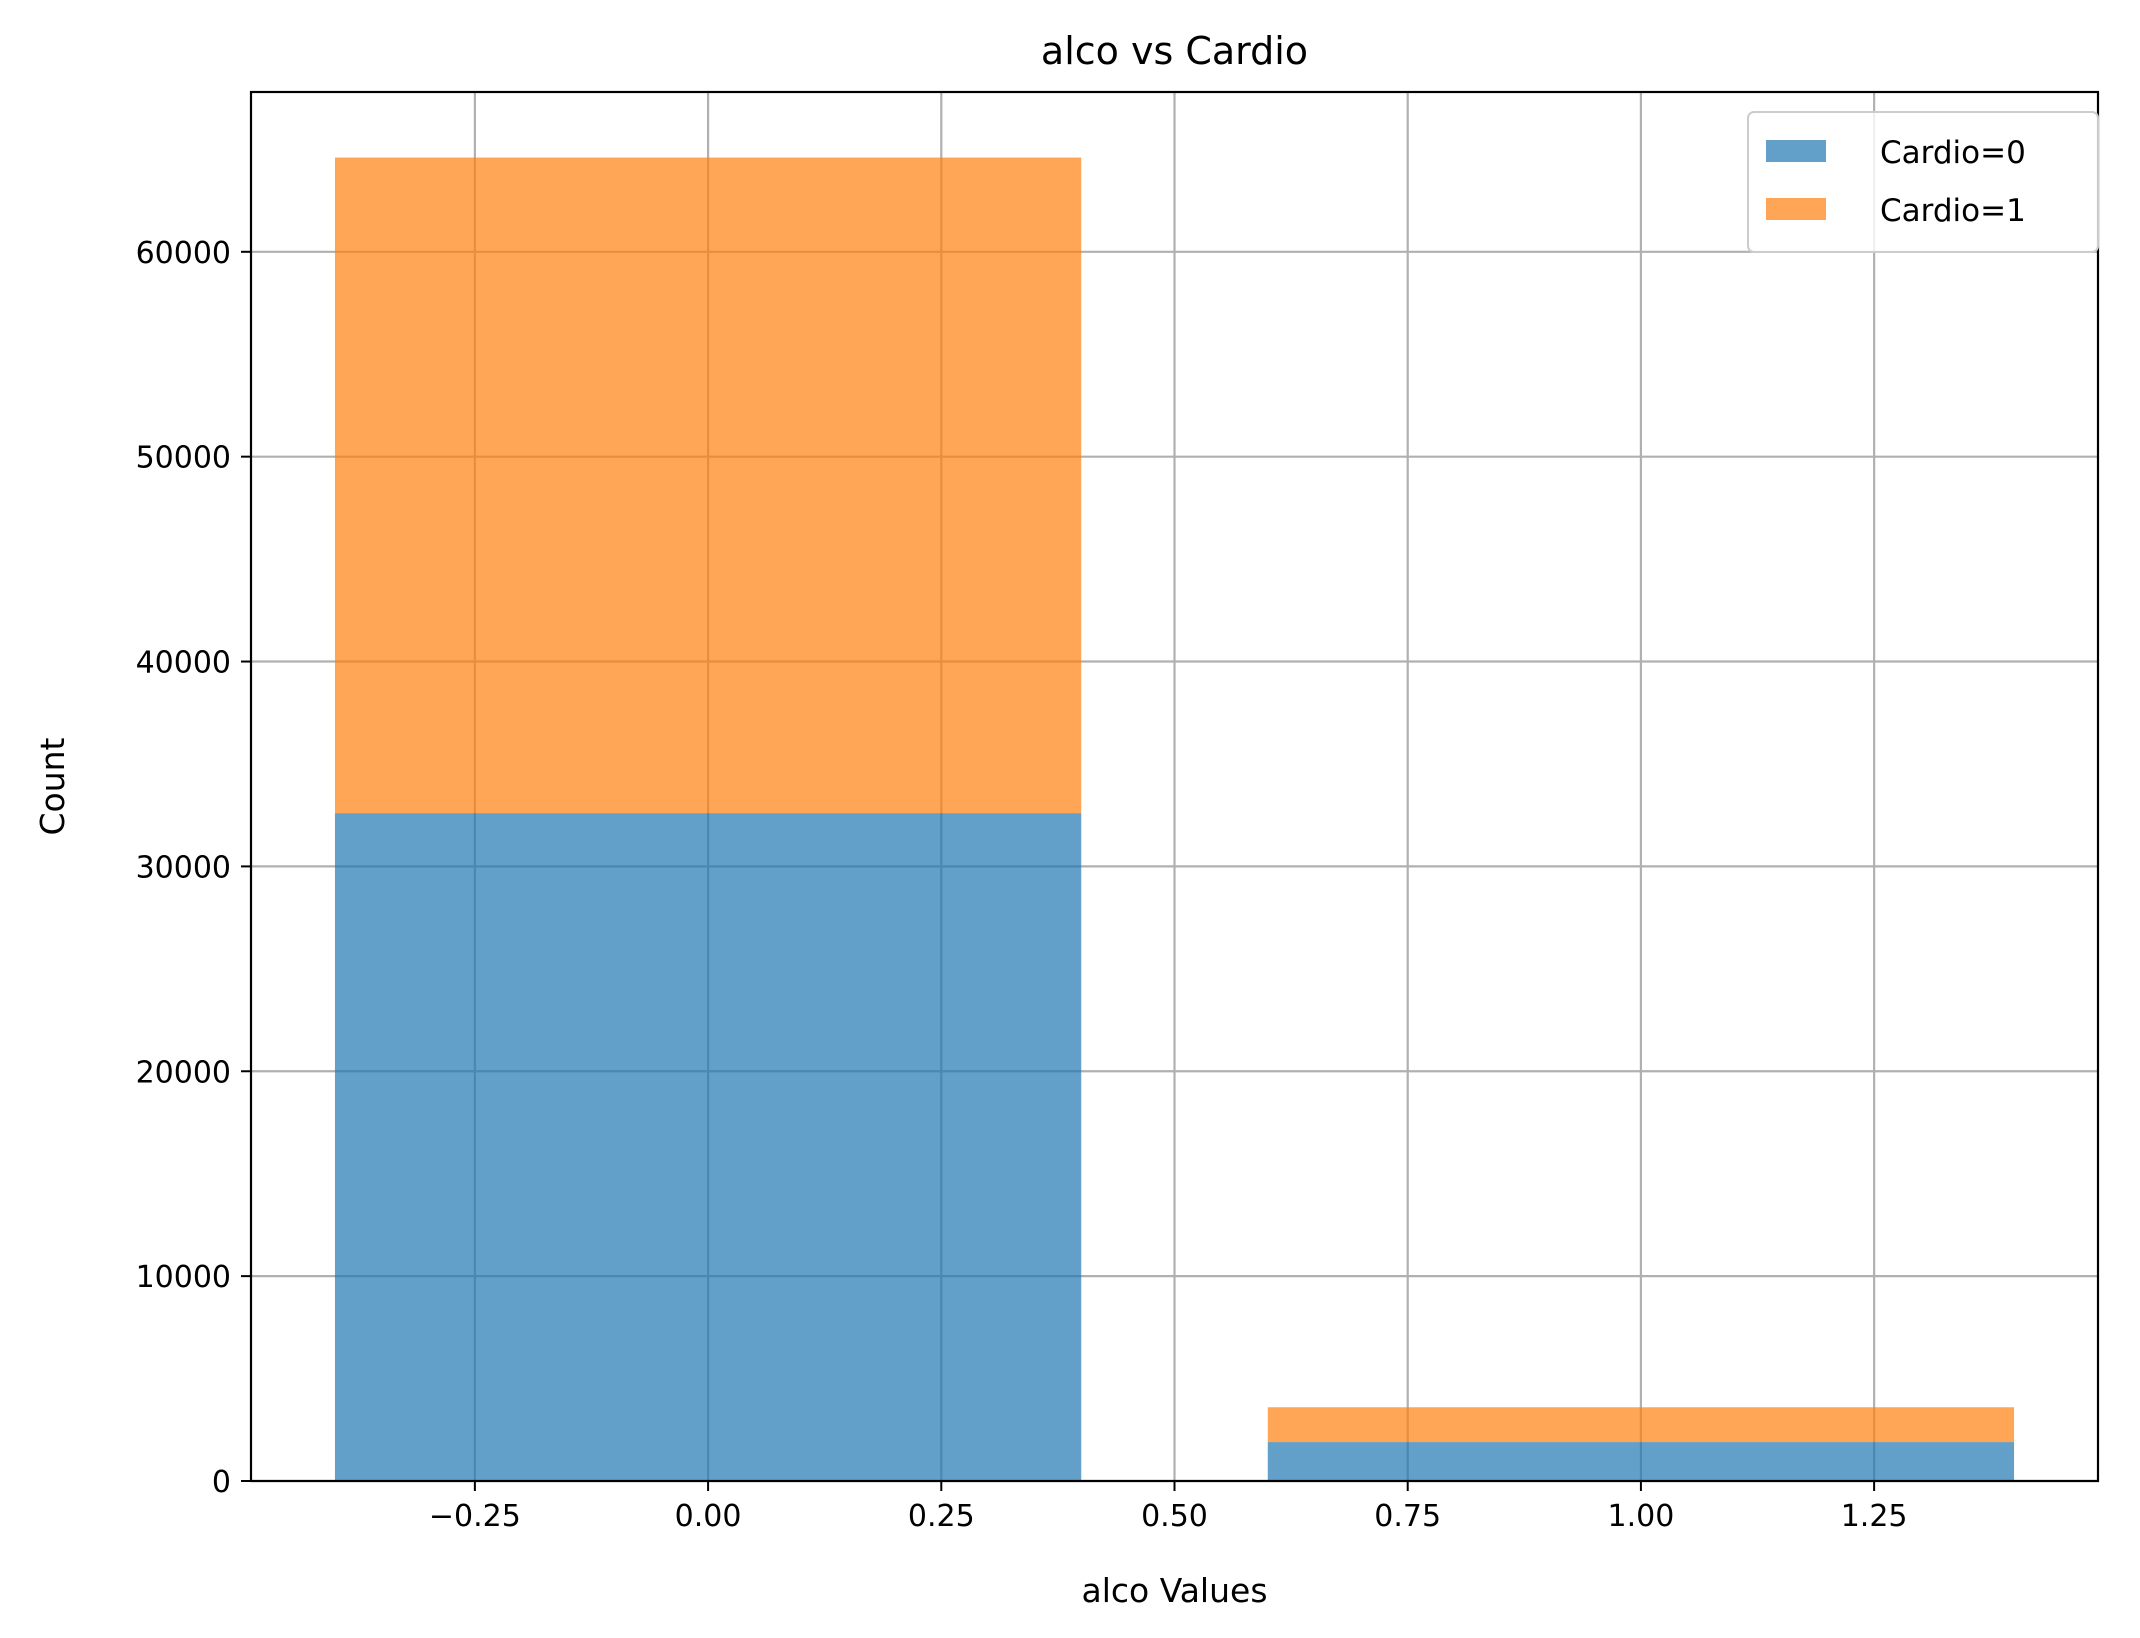  Describe the element at coordinates (1407, 1516) in the screenshot. I see `x-tick-label: 0.75` at that location.